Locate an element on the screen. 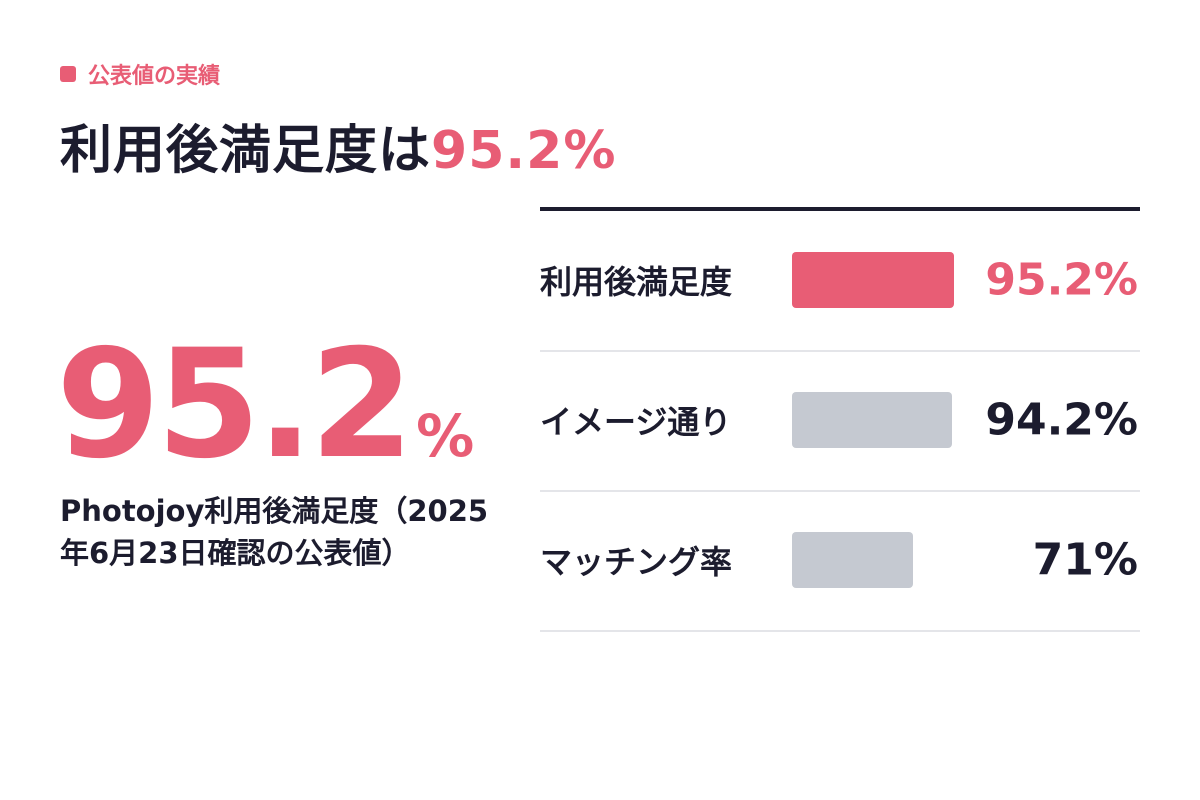  top-rule is located at coordinates (840, 209).